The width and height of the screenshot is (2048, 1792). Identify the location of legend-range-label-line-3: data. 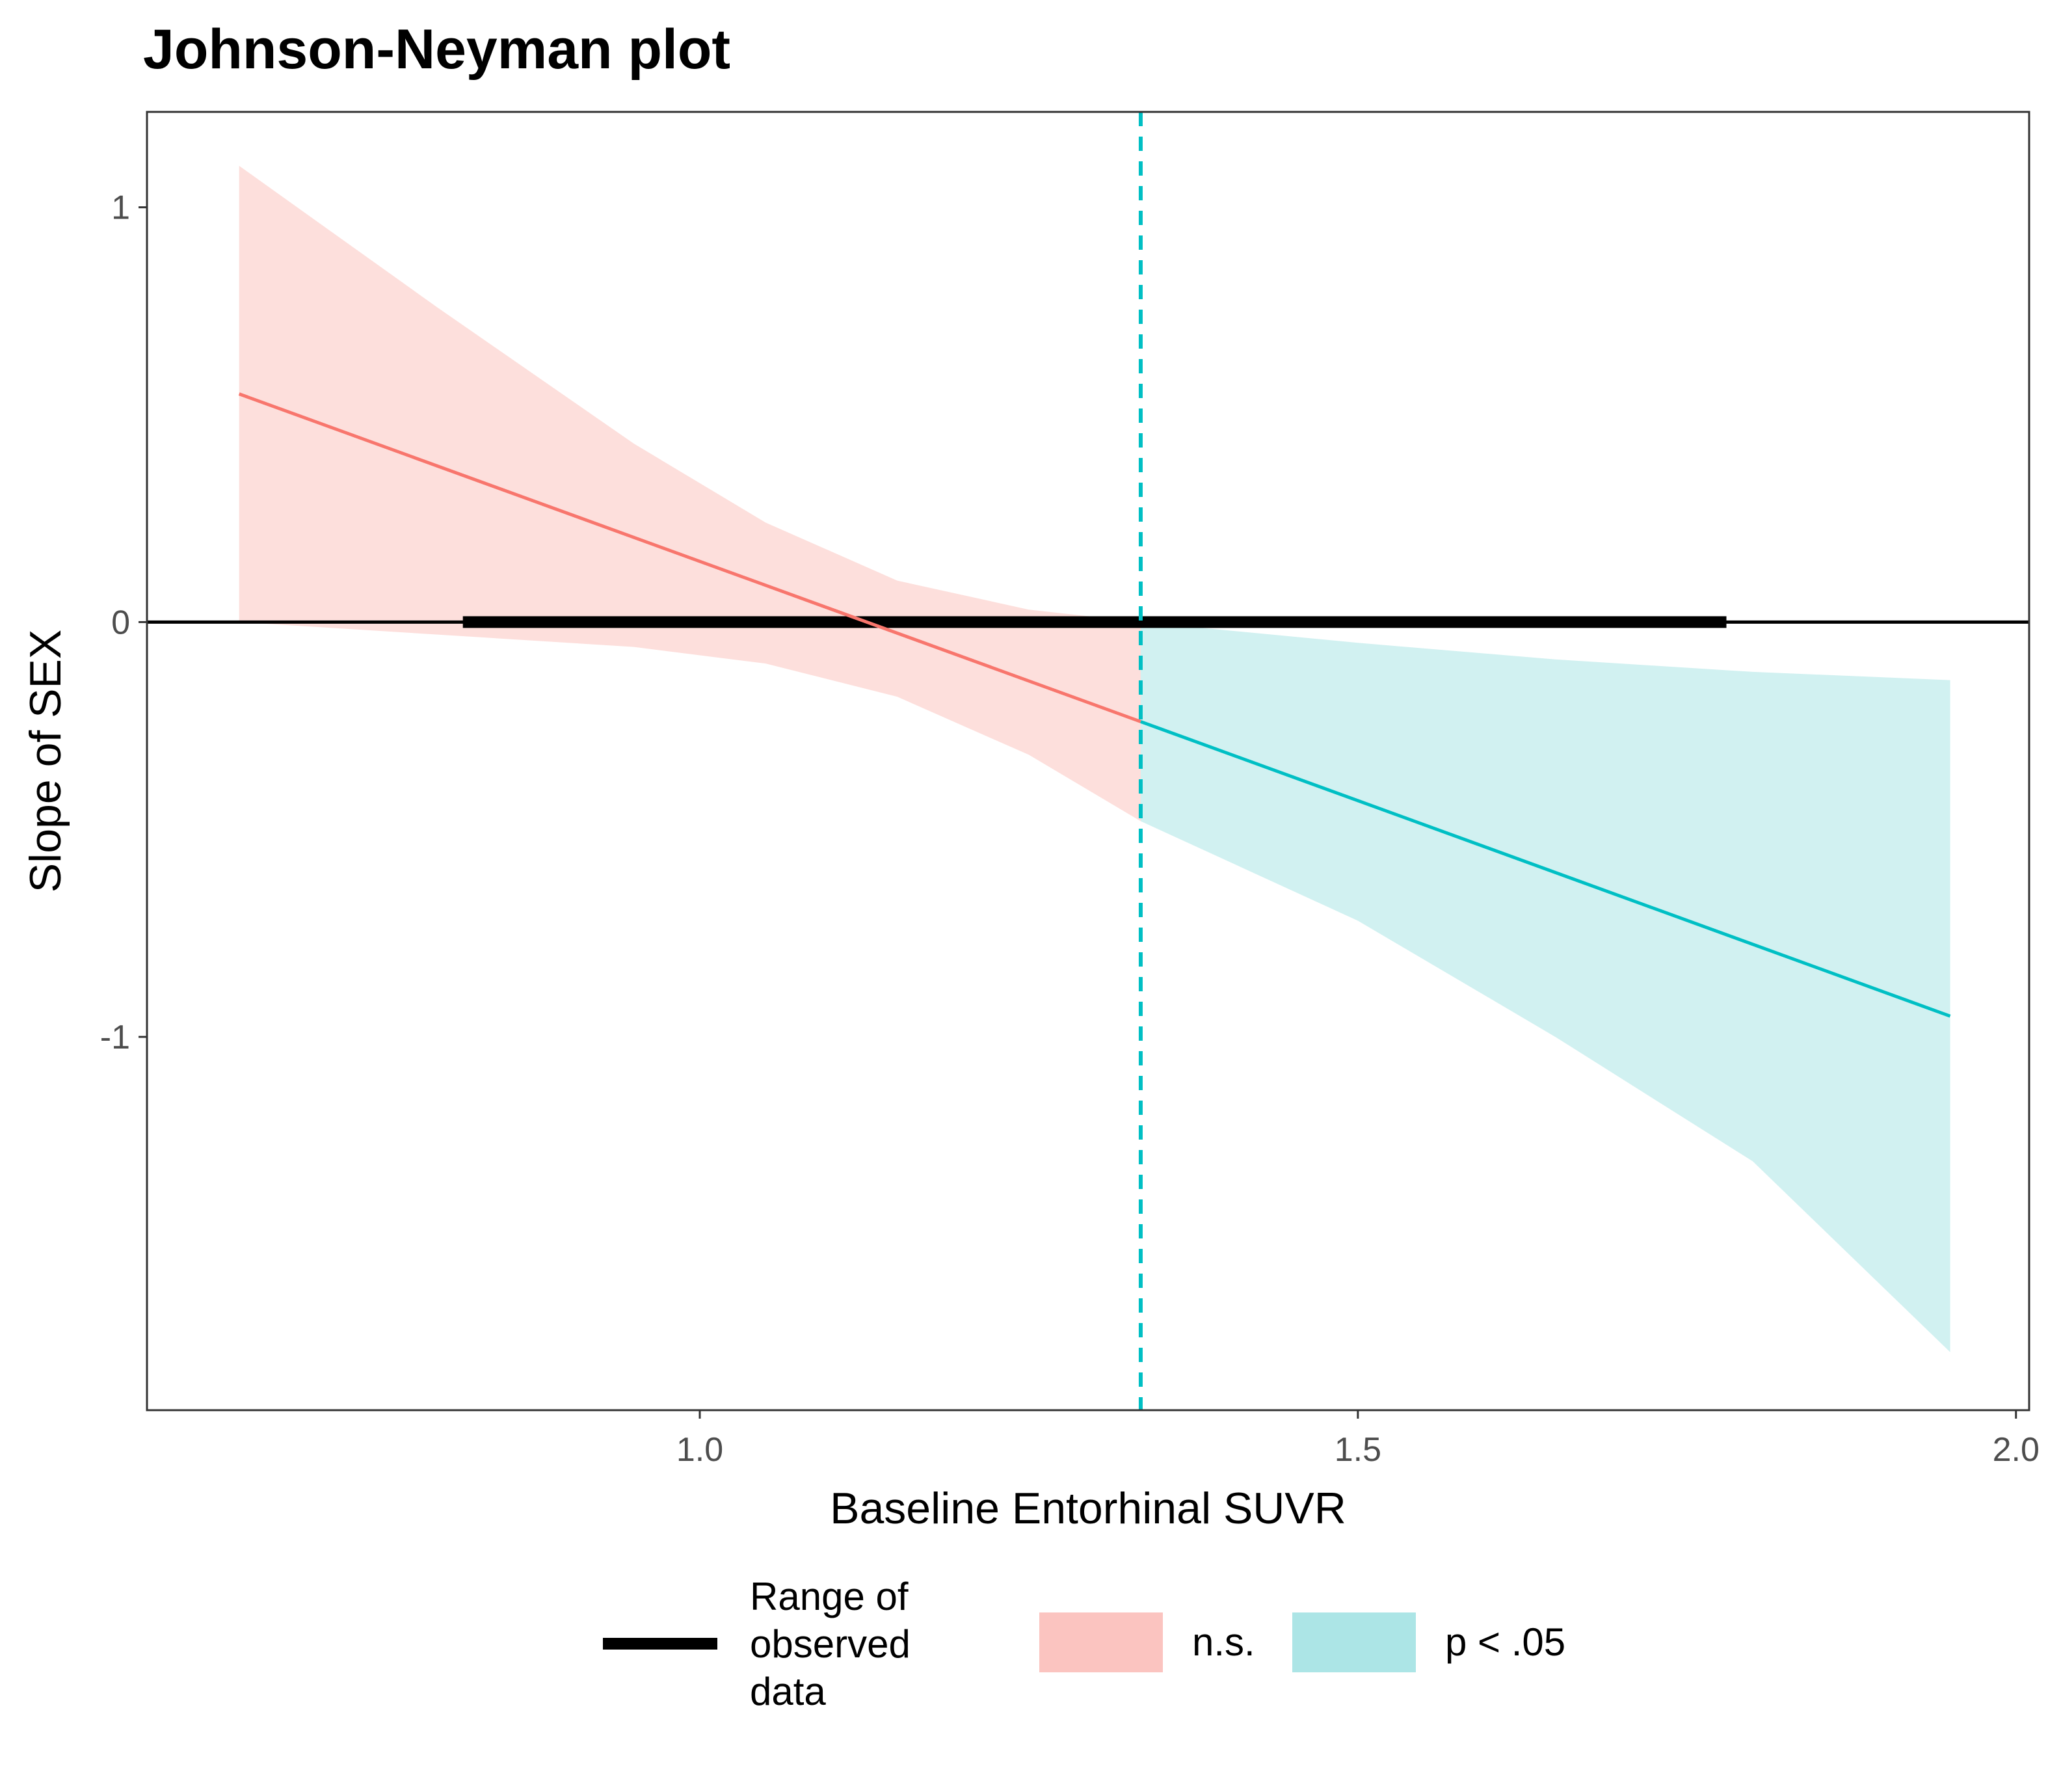
(788, 1691).